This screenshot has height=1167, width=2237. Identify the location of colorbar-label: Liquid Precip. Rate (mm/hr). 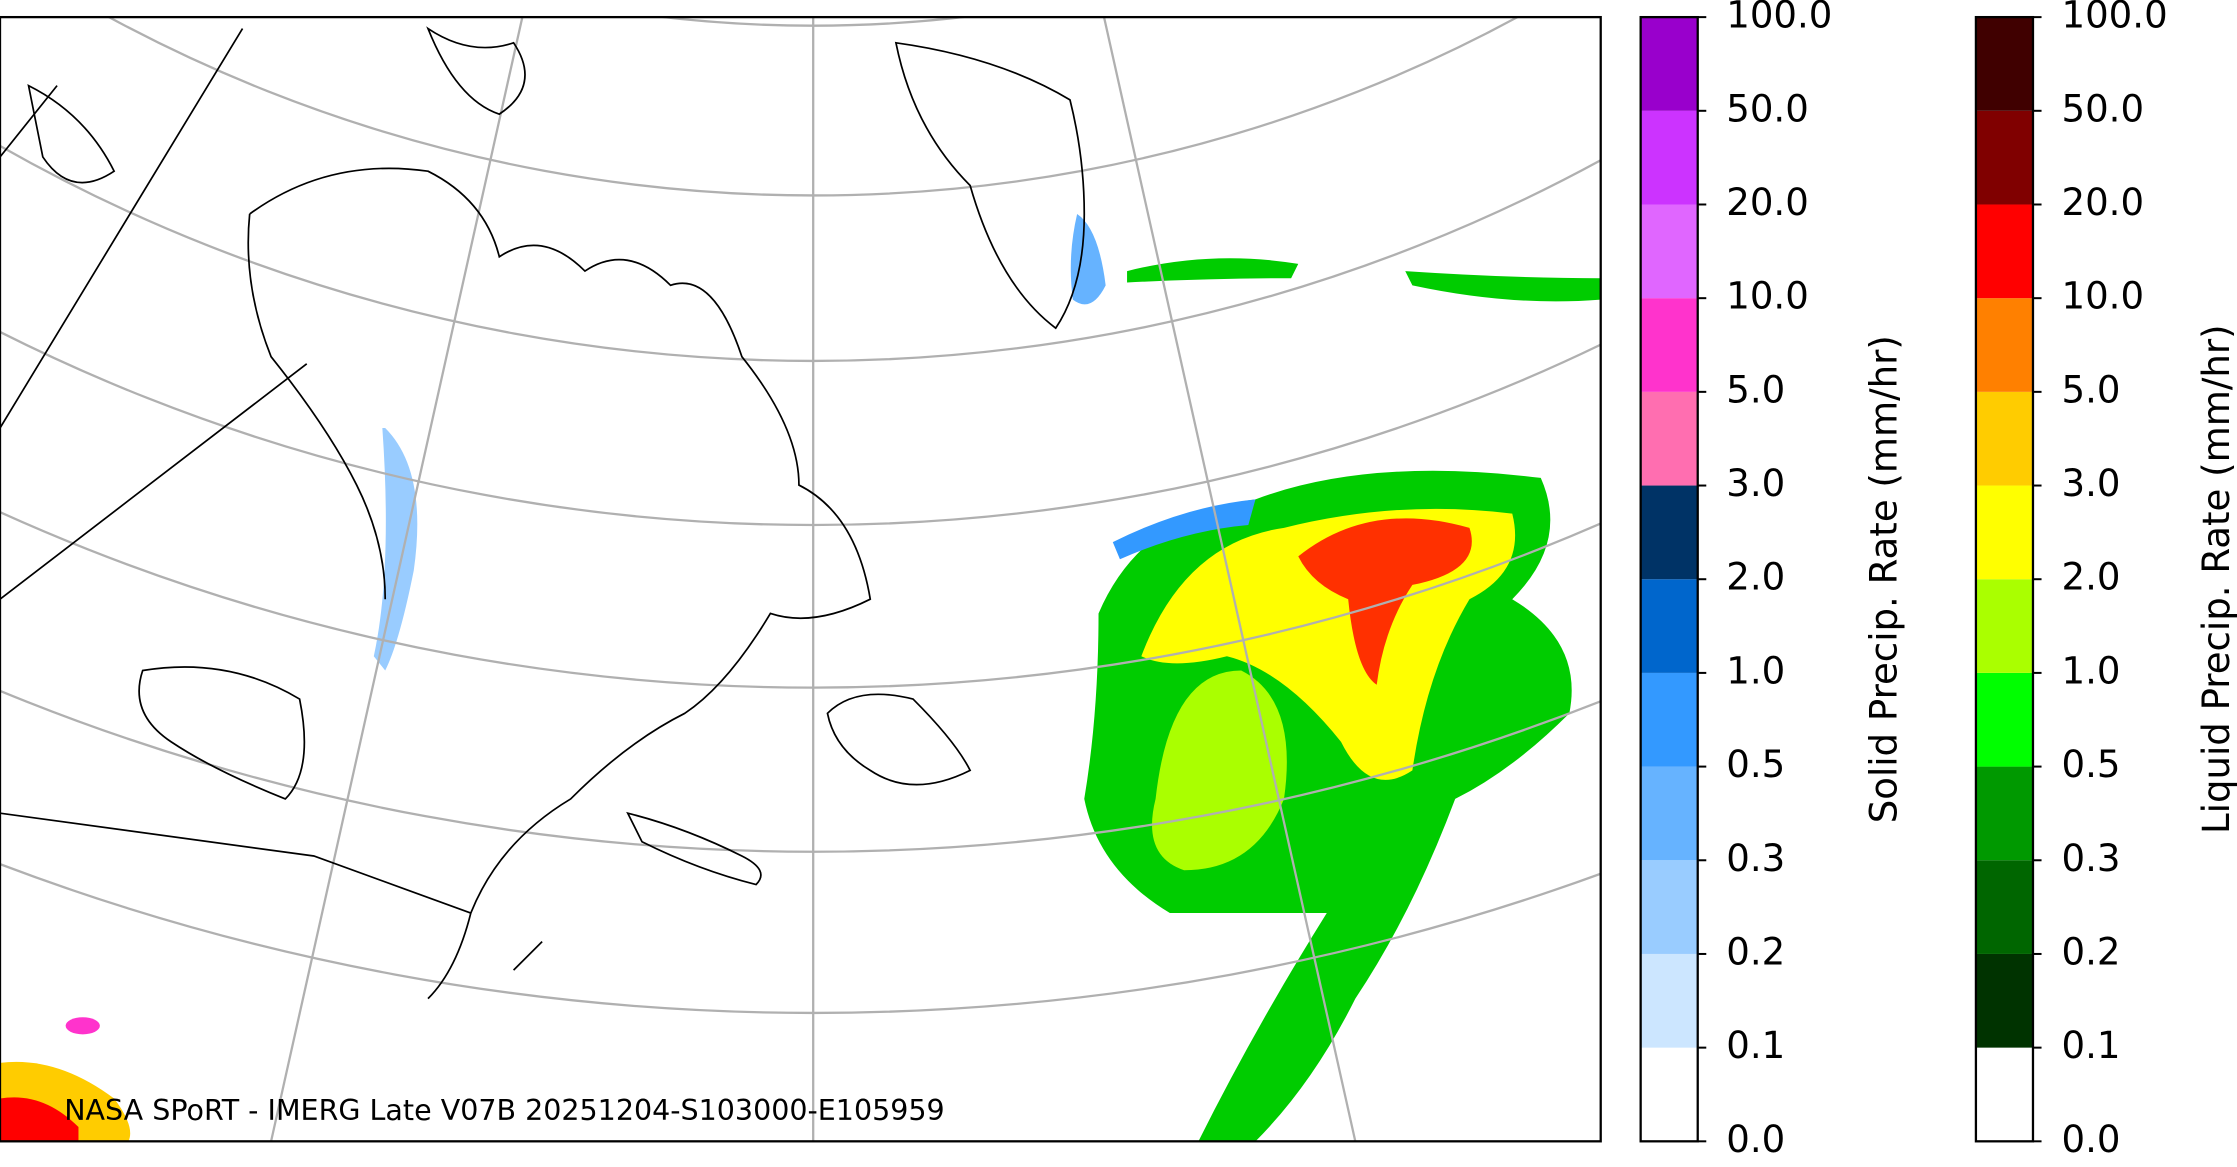
(2216, 579).